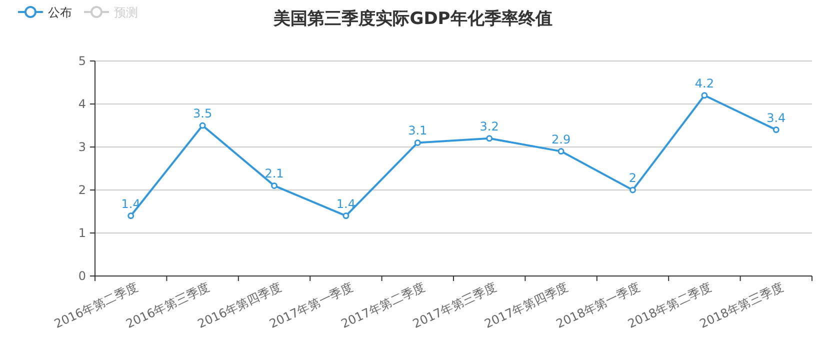 This screenshot has width=826, height=347. I want to click on data-label: 3.5, so click(202, 113).